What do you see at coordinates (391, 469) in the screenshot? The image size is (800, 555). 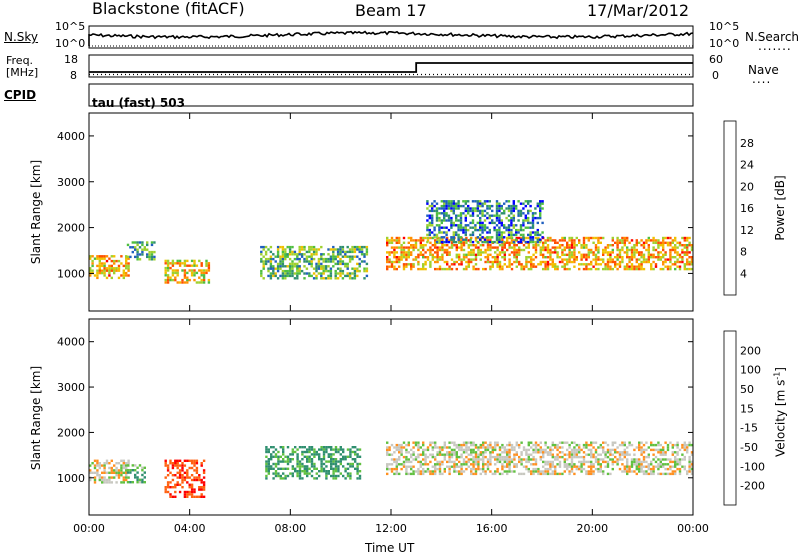 I see `velocity-echoes` at bounding box center [391, 469].